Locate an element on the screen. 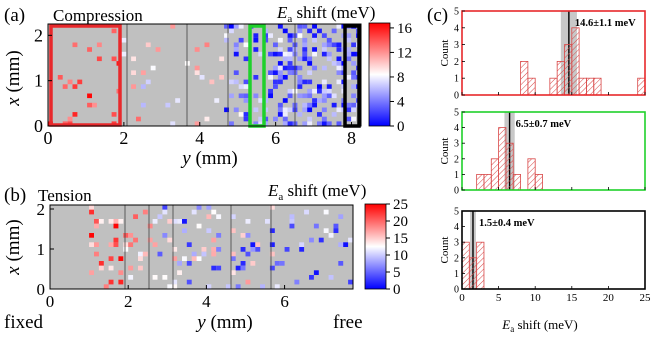 The image size is (662, 337). panel-b-xaxis-label: y (mm) is located at coordinates (223, 322).